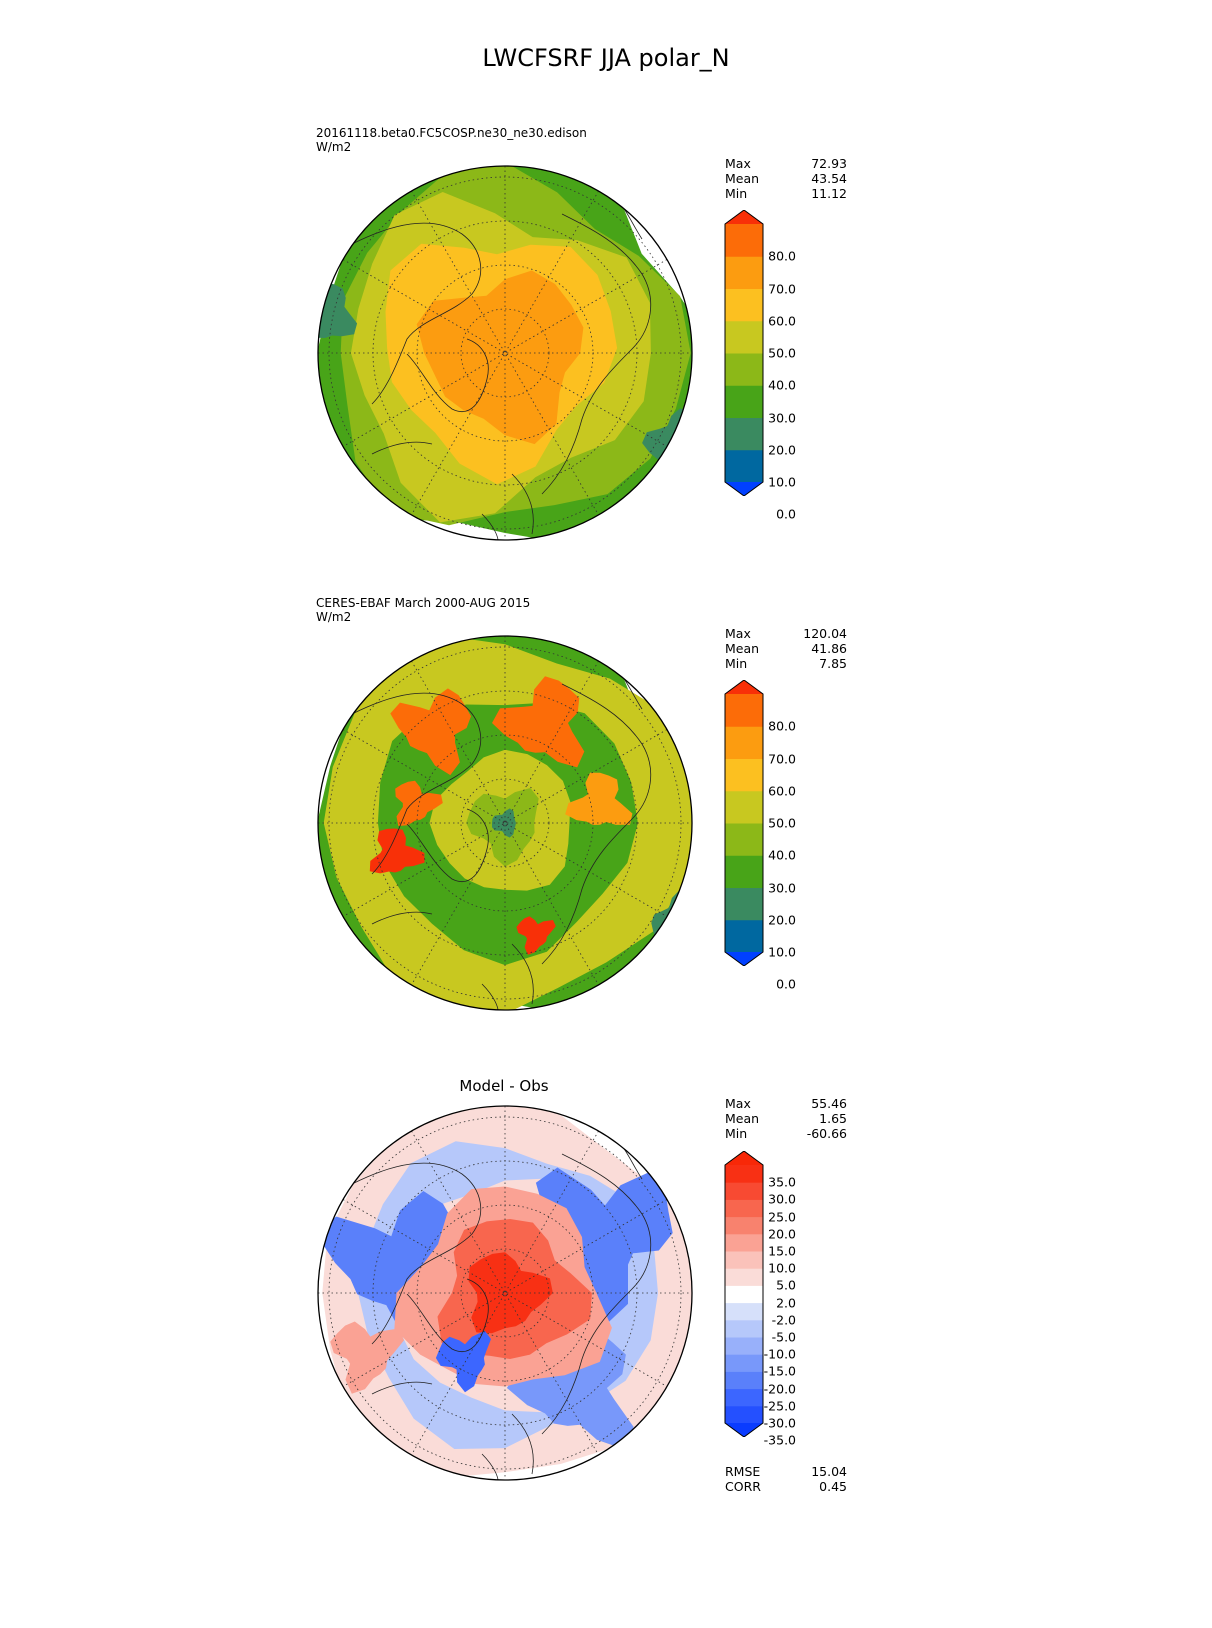  Describe the element at coordinates (786, 178) in the screenshot. I see `panel1-stats: Max 72.93 Mean 43.54 Min 11.12` at that location.